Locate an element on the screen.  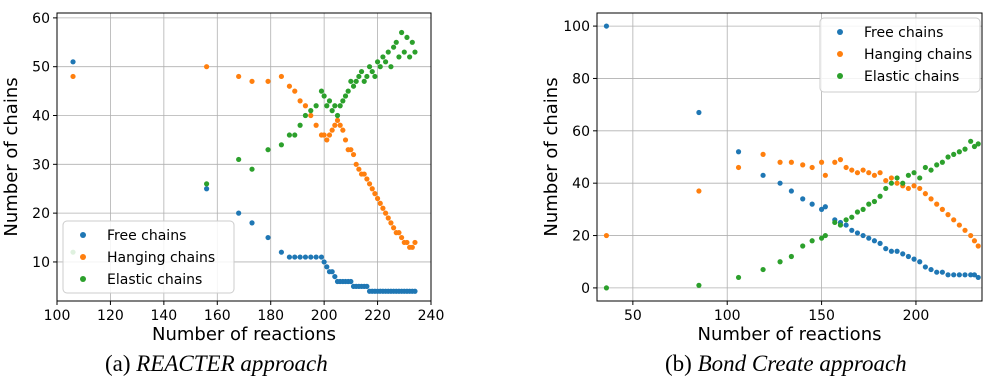
caption-a-label: (a) is located at coordinates (118, 363).